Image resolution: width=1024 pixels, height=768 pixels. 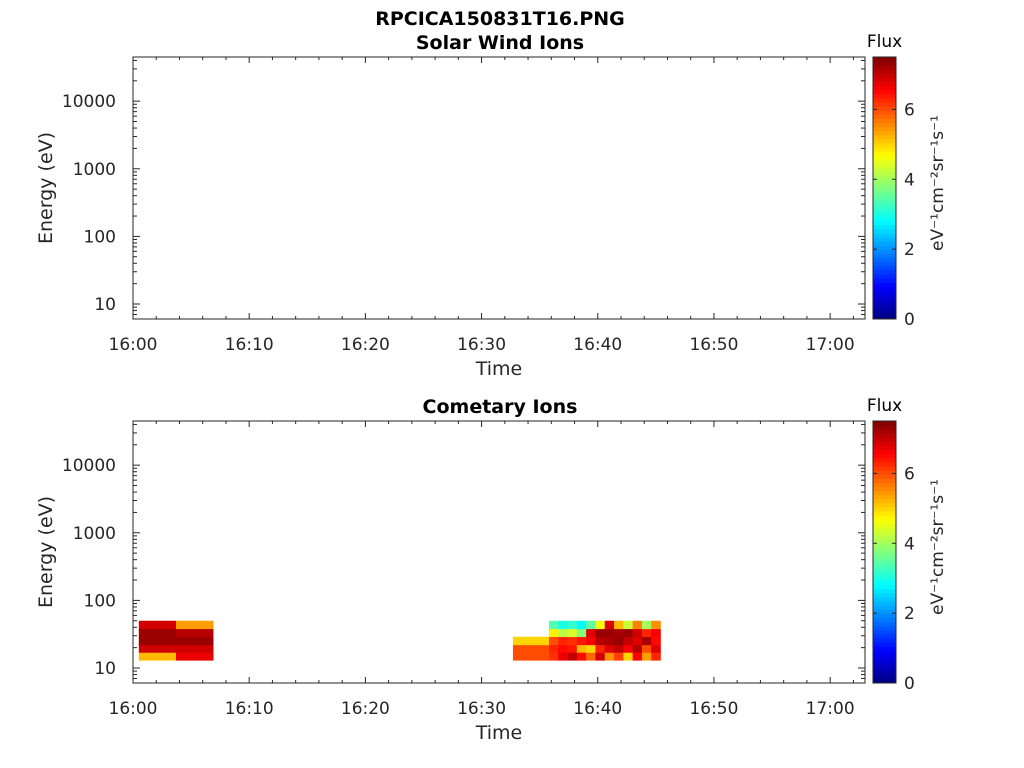 I want to click on y-axis-label: Energy (eV), so click(x=46, y=188).